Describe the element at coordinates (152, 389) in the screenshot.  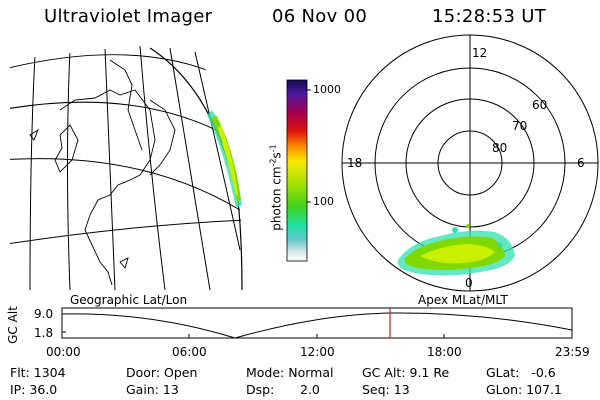
I see `status-gain: Gain: 13` at that location.